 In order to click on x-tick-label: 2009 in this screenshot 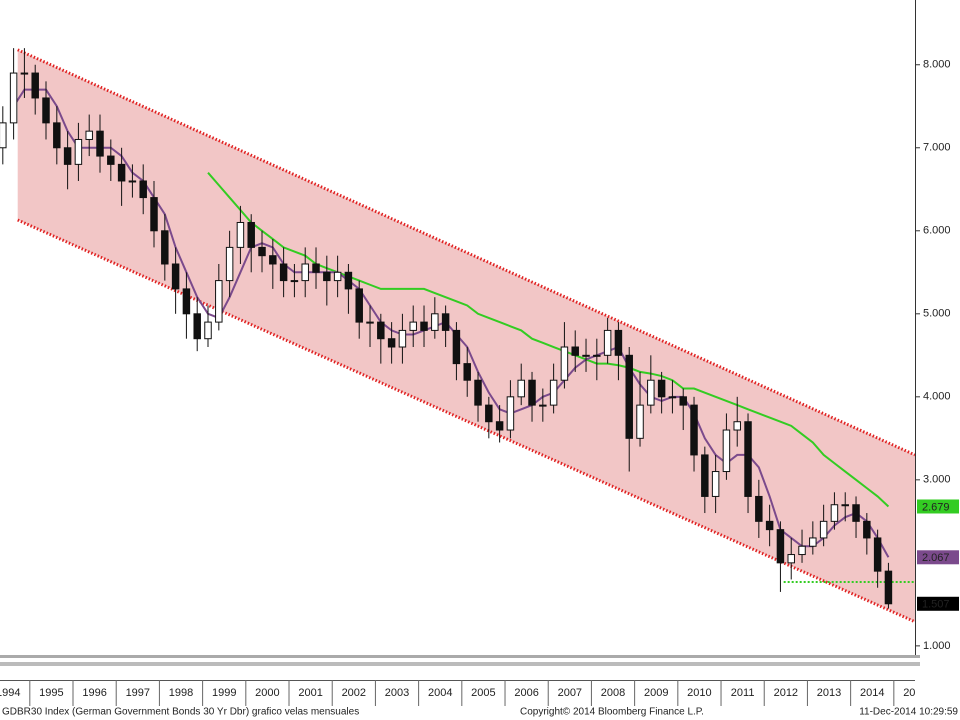, I will do `click(656, 693)`.